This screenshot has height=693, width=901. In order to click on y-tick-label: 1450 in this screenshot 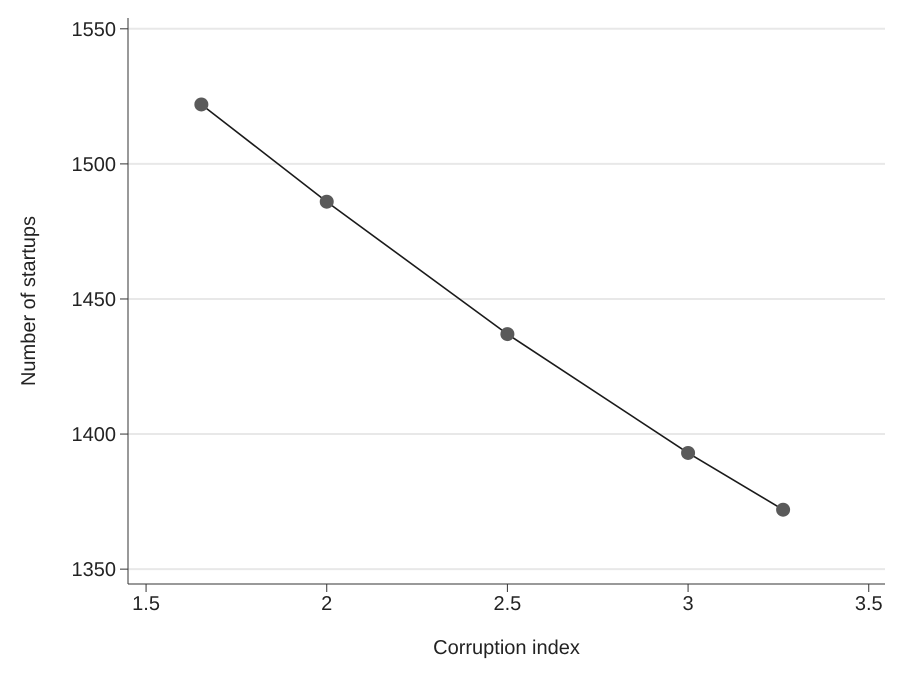, I will do `click(94, 300)`.